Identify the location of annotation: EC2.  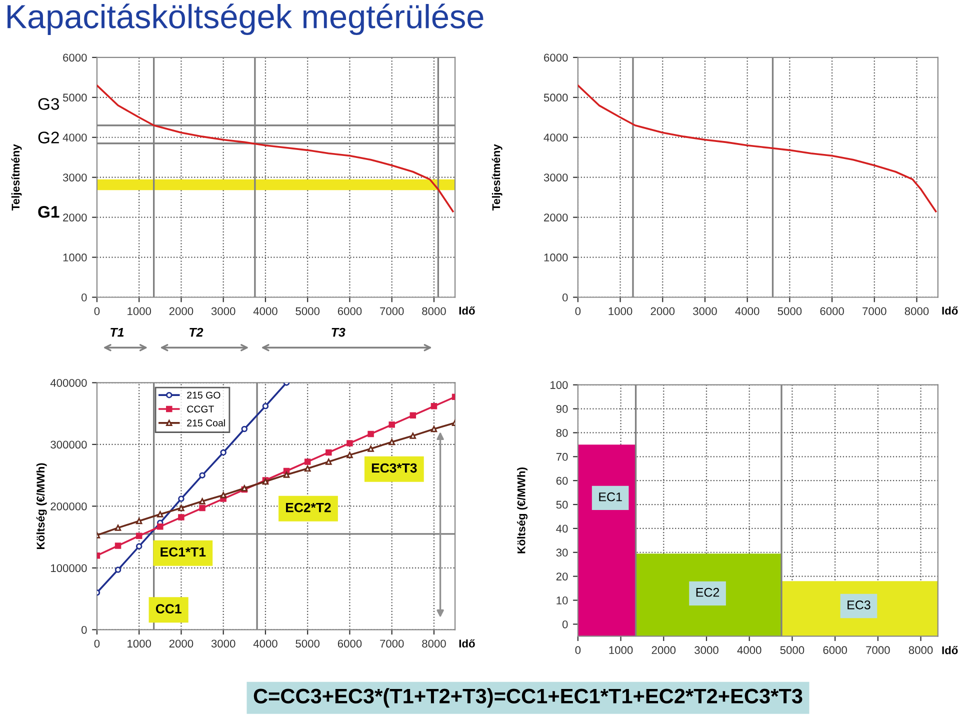
(708, 592).